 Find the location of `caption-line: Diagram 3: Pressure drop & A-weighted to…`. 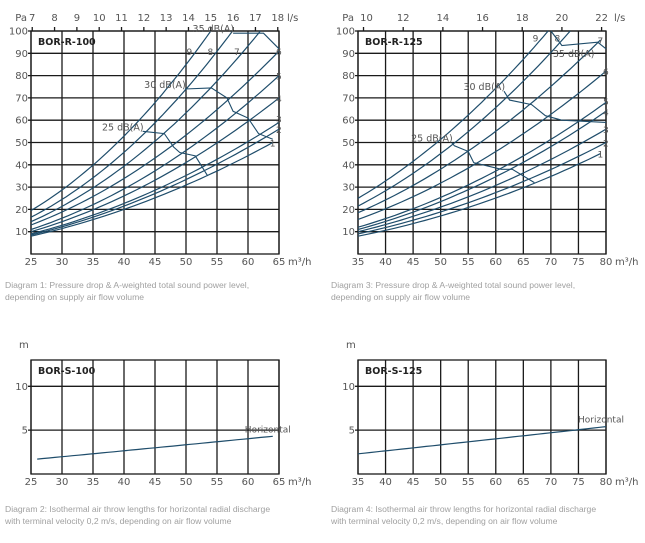

caption-line: Diagram 3: Pressure drop & A-weighted to… is located at coordinates (453, 285).